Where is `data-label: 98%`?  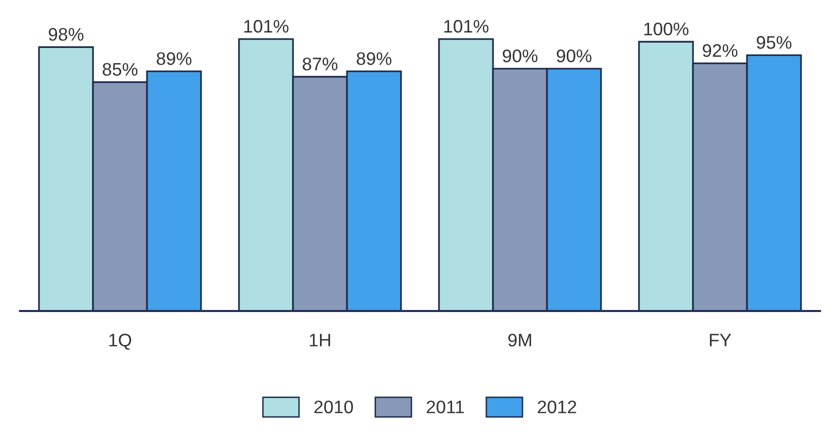 data-label: 98% is located at coordinates (66, 34).